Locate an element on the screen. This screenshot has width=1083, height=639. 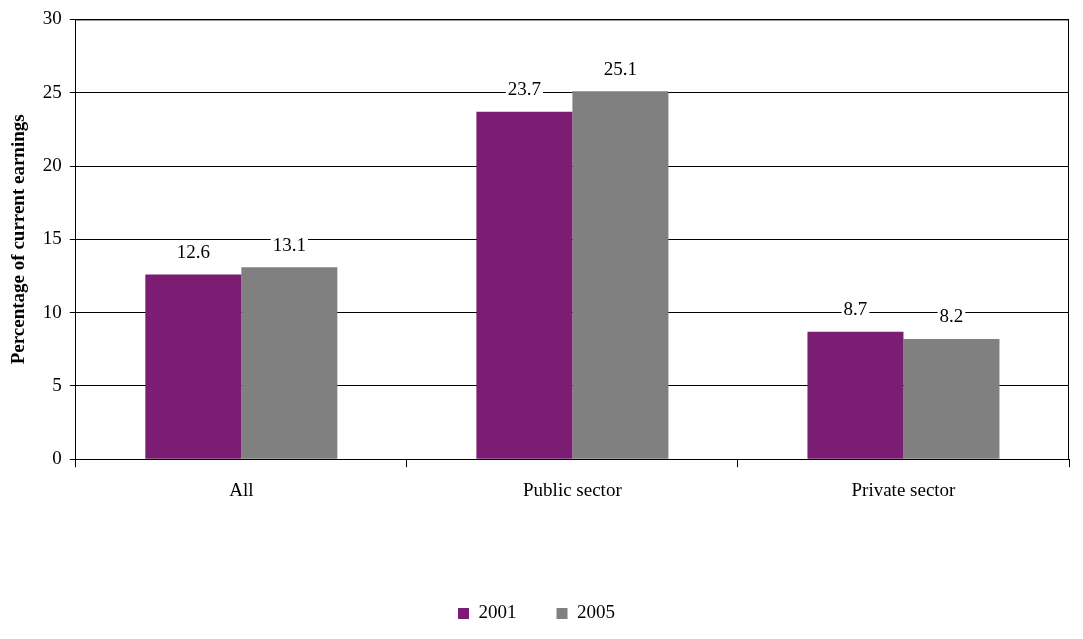
x-tick-label: Public sector is located at coordinates (573, 489).